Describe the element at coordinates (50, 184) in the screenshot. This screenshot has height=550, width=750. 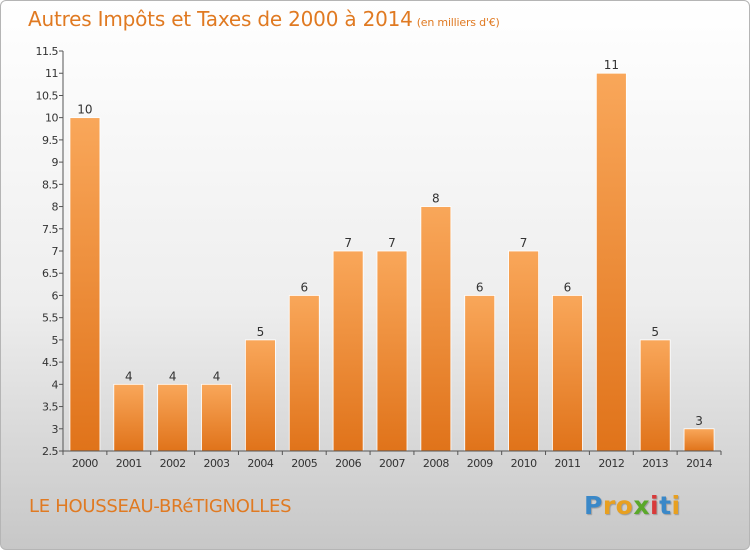
I see `y-tick-label: 8.5` at that location.